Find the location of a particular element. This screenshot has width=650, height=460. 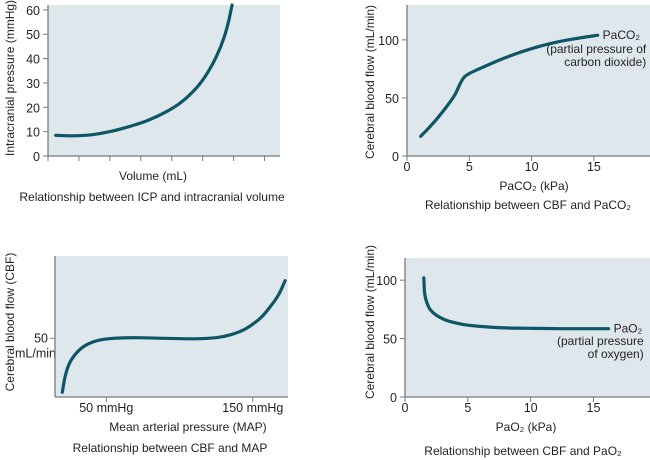

x-tick-label: 150 mmHg is located at coordinates (252, 408).